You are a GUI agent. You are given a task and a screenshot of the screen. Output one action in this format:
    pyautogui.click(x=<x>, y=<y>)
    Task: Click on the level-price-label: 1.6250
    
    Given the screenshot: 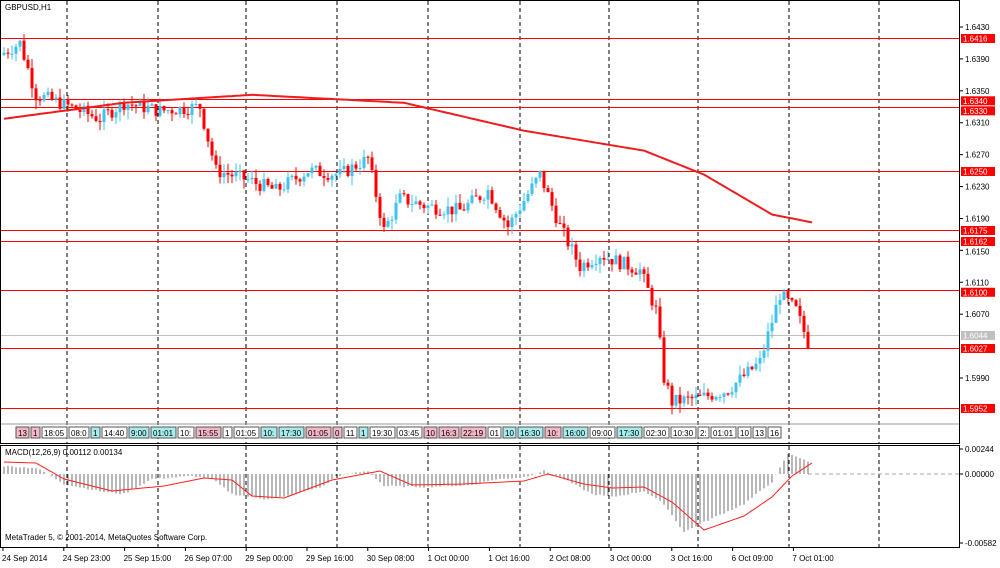 What is the action you would take?
    pyautogui.click(x=975, y=172)
    